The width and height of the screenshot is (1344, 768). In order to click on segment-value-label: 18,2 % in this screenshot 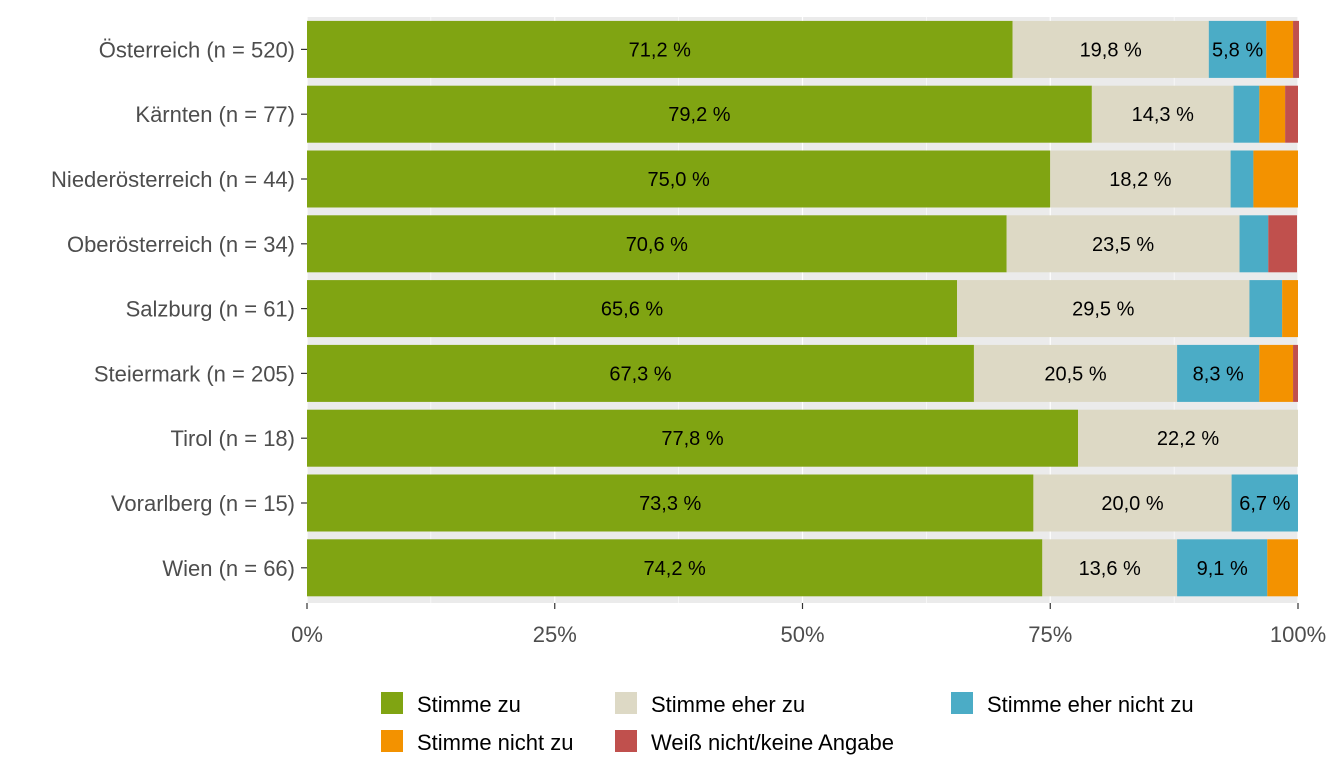, I will do `click(1140, 180)`.